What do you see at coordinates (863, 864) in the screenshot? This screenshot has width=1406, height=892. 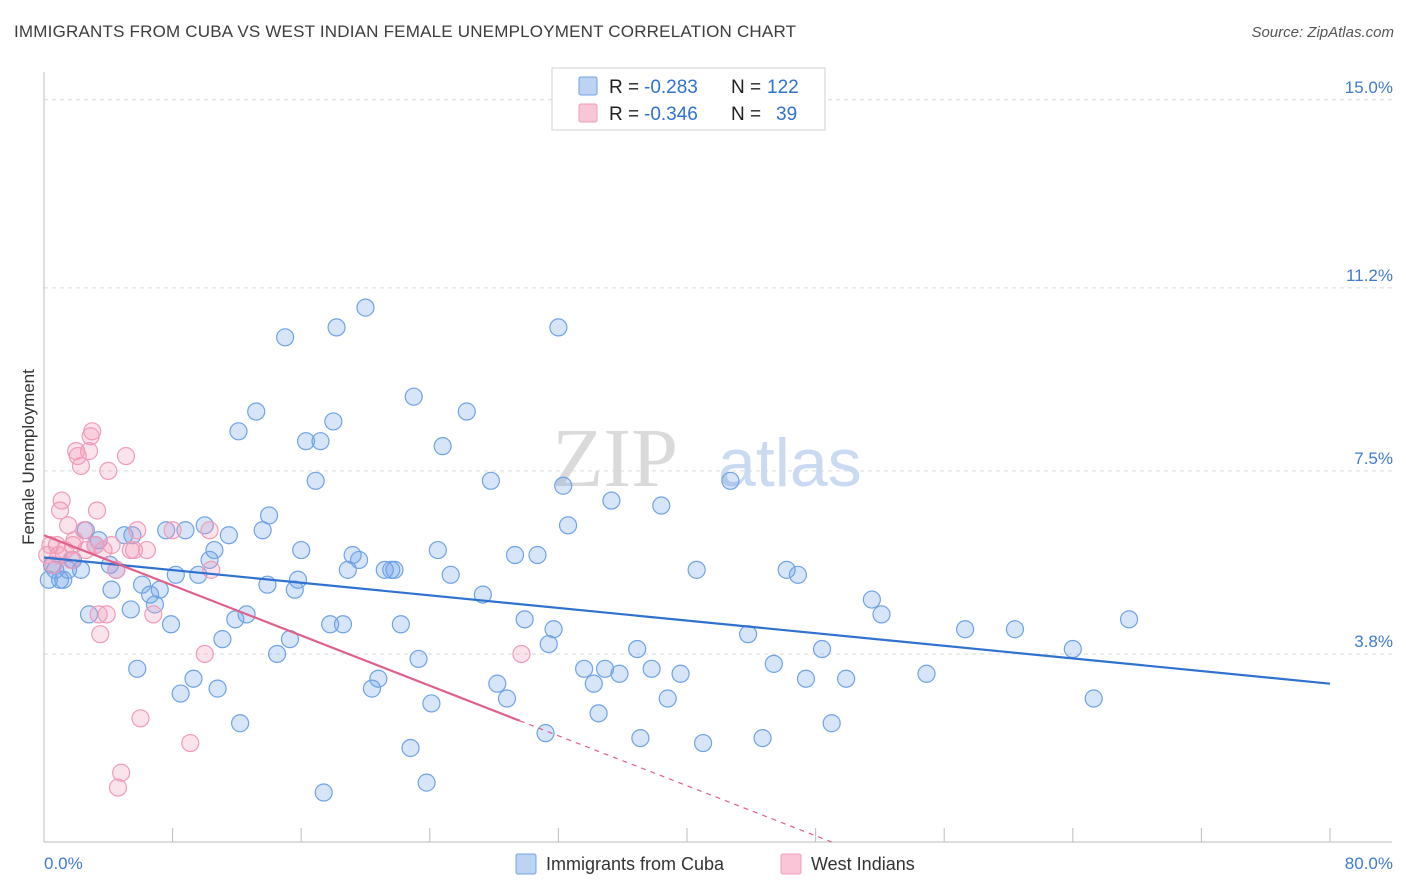 I see `legend-label-west-indians: West Indians` at bounding box center [863, 864].